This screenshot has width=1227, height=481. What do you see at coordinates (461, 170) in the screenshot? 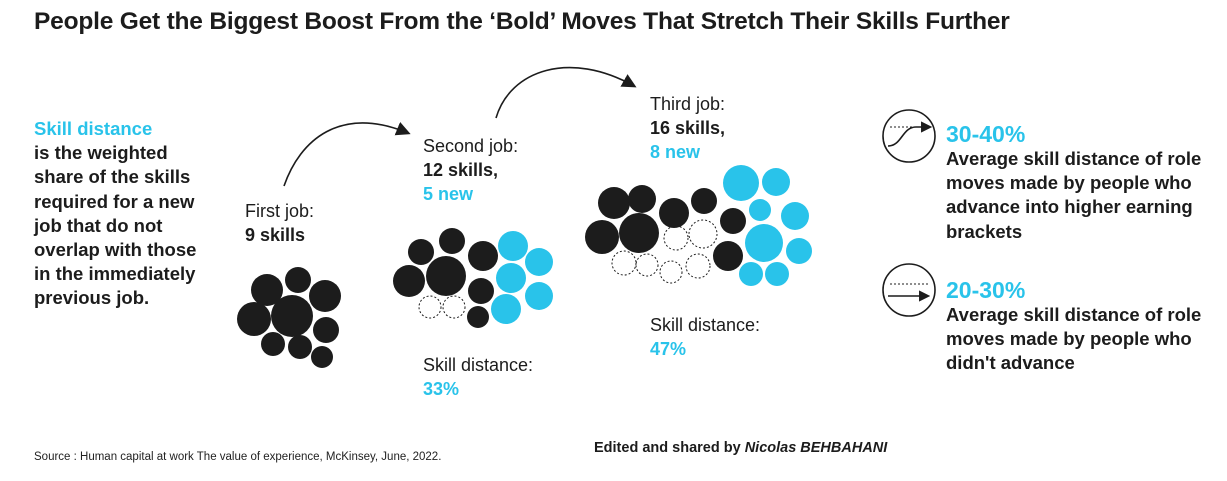
I see `second-job-skills: 12 skills,` at bounding box center [461, 170].